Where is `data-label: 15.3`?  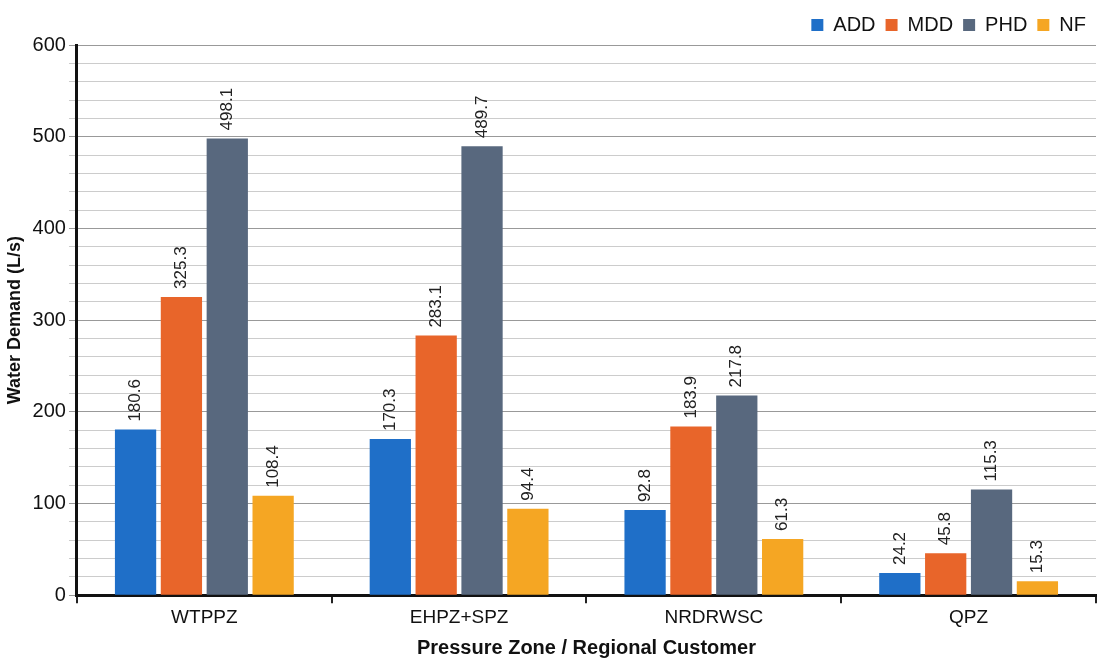
data-label: 15.3 is located at coordinates (1037, 557).